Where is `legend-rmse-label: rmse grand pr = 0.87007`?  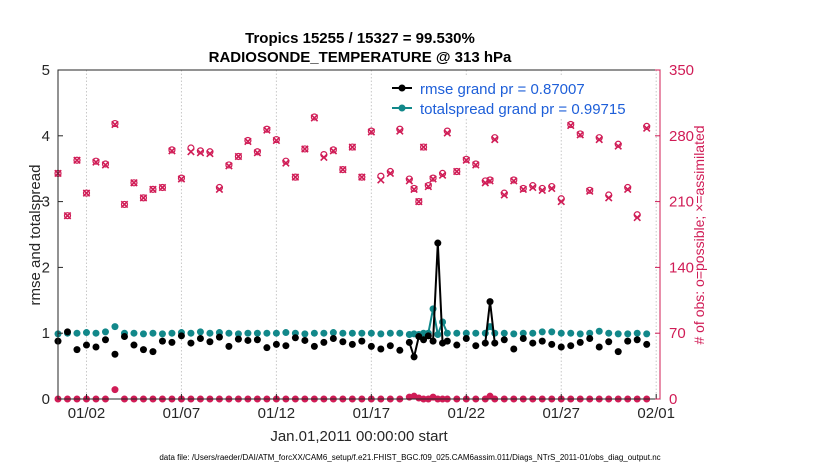 legend-rmse-label: rmse grand pr = 0.87007 is located at coordinates (502, 89).